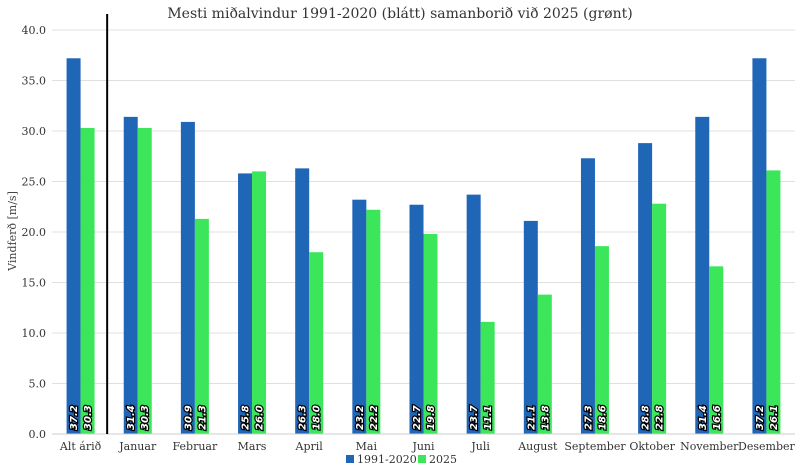  What do you see at coordinates (387, 459) in the screenshot?
I see `legend-label: 1991-2020` at bounding box center [387, 459].